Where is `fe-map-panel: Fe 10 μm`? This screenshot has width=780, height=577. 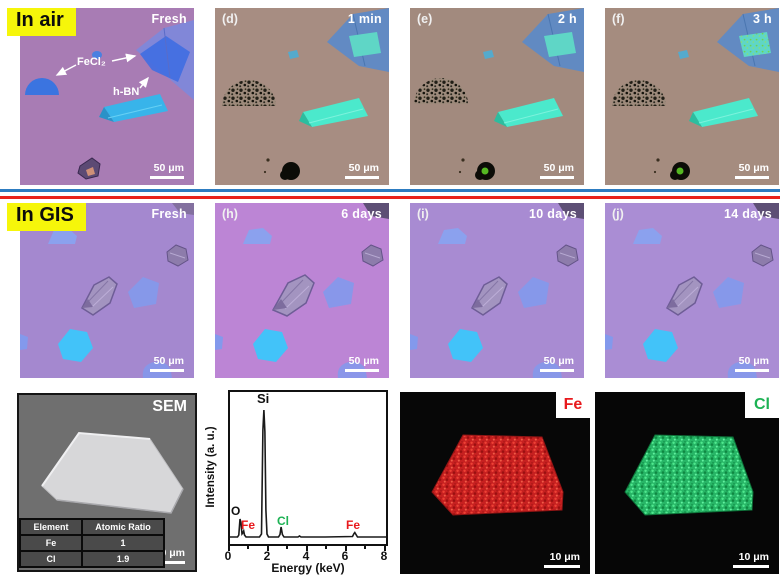
fe-map-panel: Fe 10 μm is located at coordinates (495, 483).